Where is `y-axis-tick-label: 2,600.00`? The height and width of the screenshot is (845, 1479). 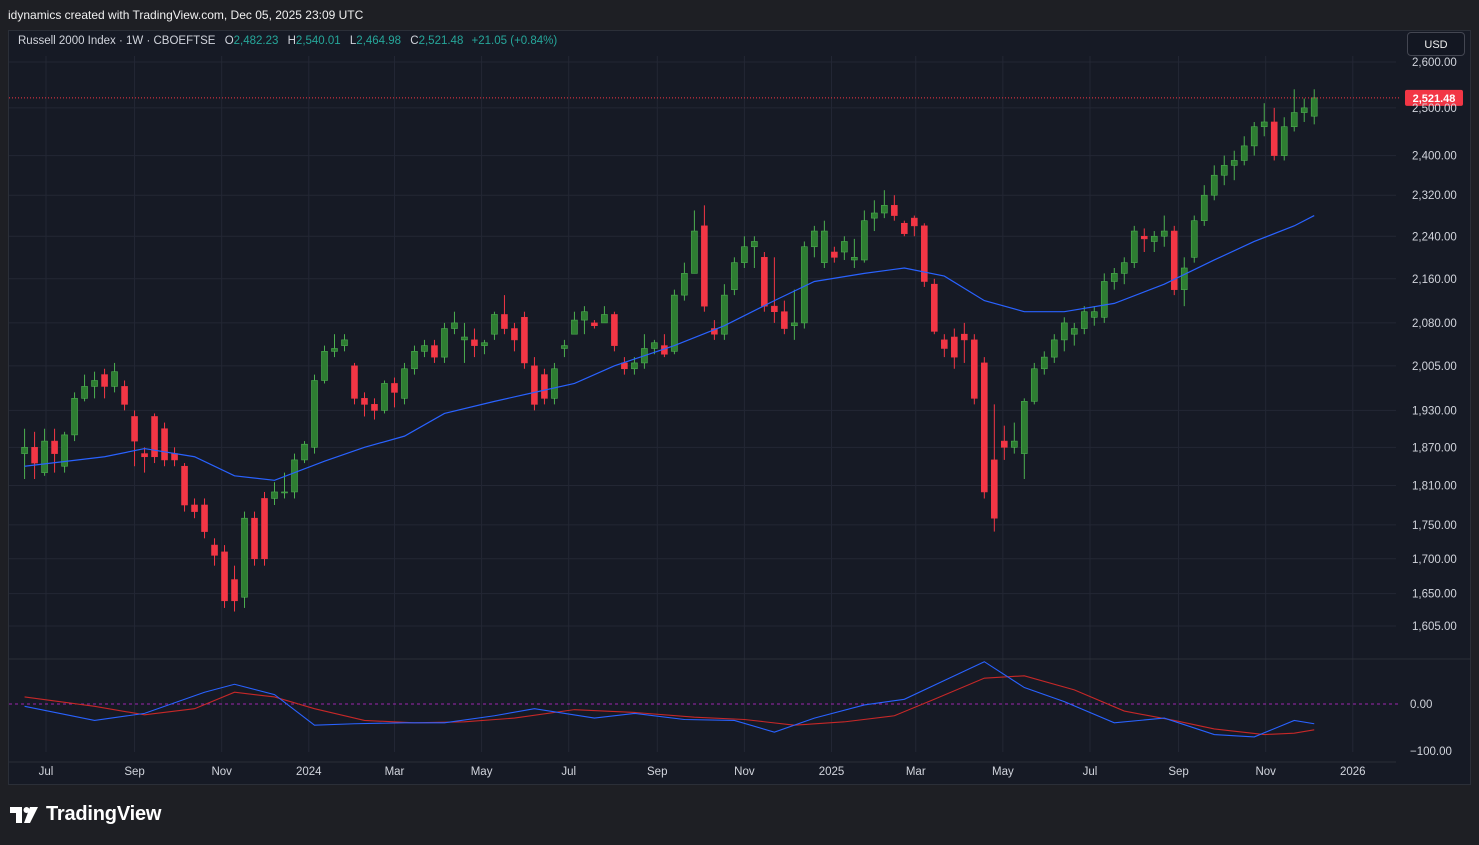
y-axis-tick-label: 2,600.00 is located at coordinates (1434, 63).